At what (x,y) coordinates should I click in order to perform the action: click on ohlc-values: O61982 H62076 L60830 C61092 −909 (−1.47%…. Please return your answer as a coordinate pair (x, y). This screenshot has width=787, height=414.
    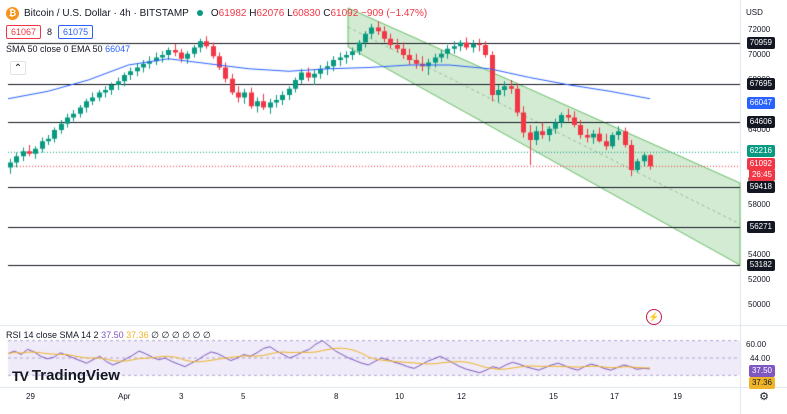
    Looking at the image, I should click on (319, 13).